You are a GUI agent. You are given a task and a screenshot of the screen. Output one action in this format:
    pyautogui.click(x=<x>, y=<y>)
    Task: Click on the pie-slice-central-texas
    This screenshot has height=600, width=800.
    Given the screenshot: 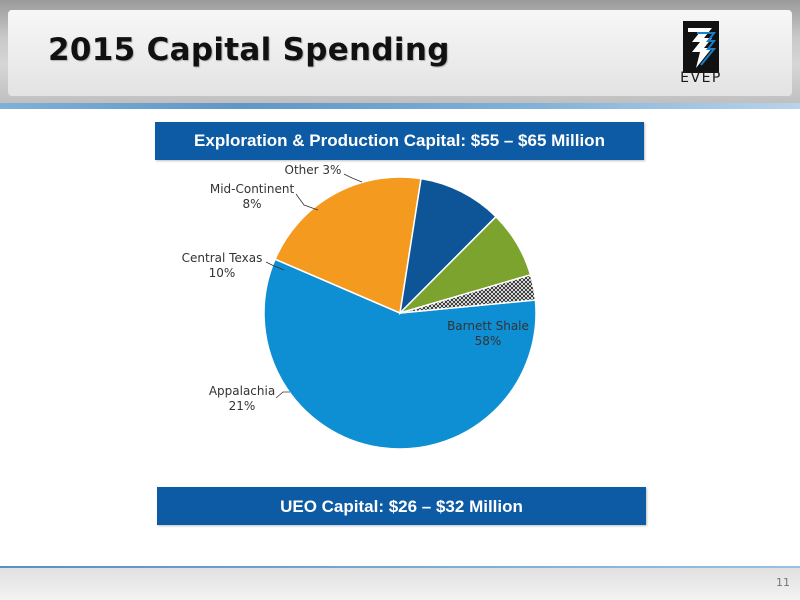 What is the action you would take?
    pyautogui.click(x=448, y=246)
    